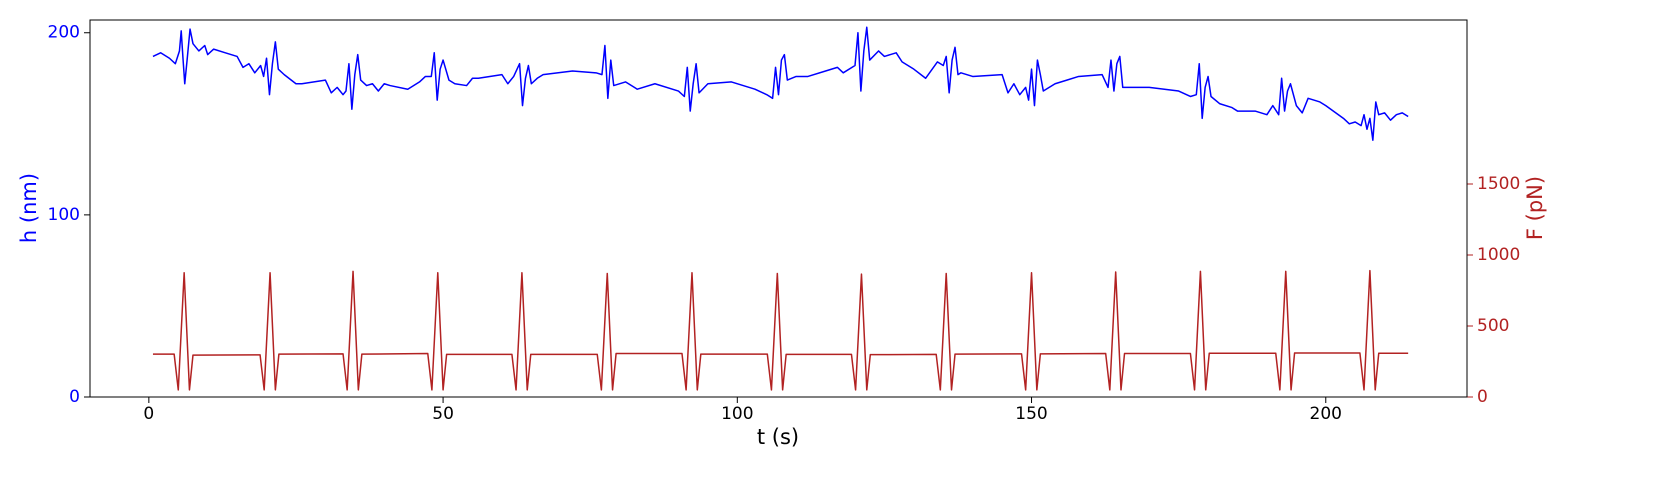 The image size is (1664, 500). What do you see at coordinates (778, 437) in the screenshot?
I see `x-axis-label: t (s)` at bounding box center [778, 437].